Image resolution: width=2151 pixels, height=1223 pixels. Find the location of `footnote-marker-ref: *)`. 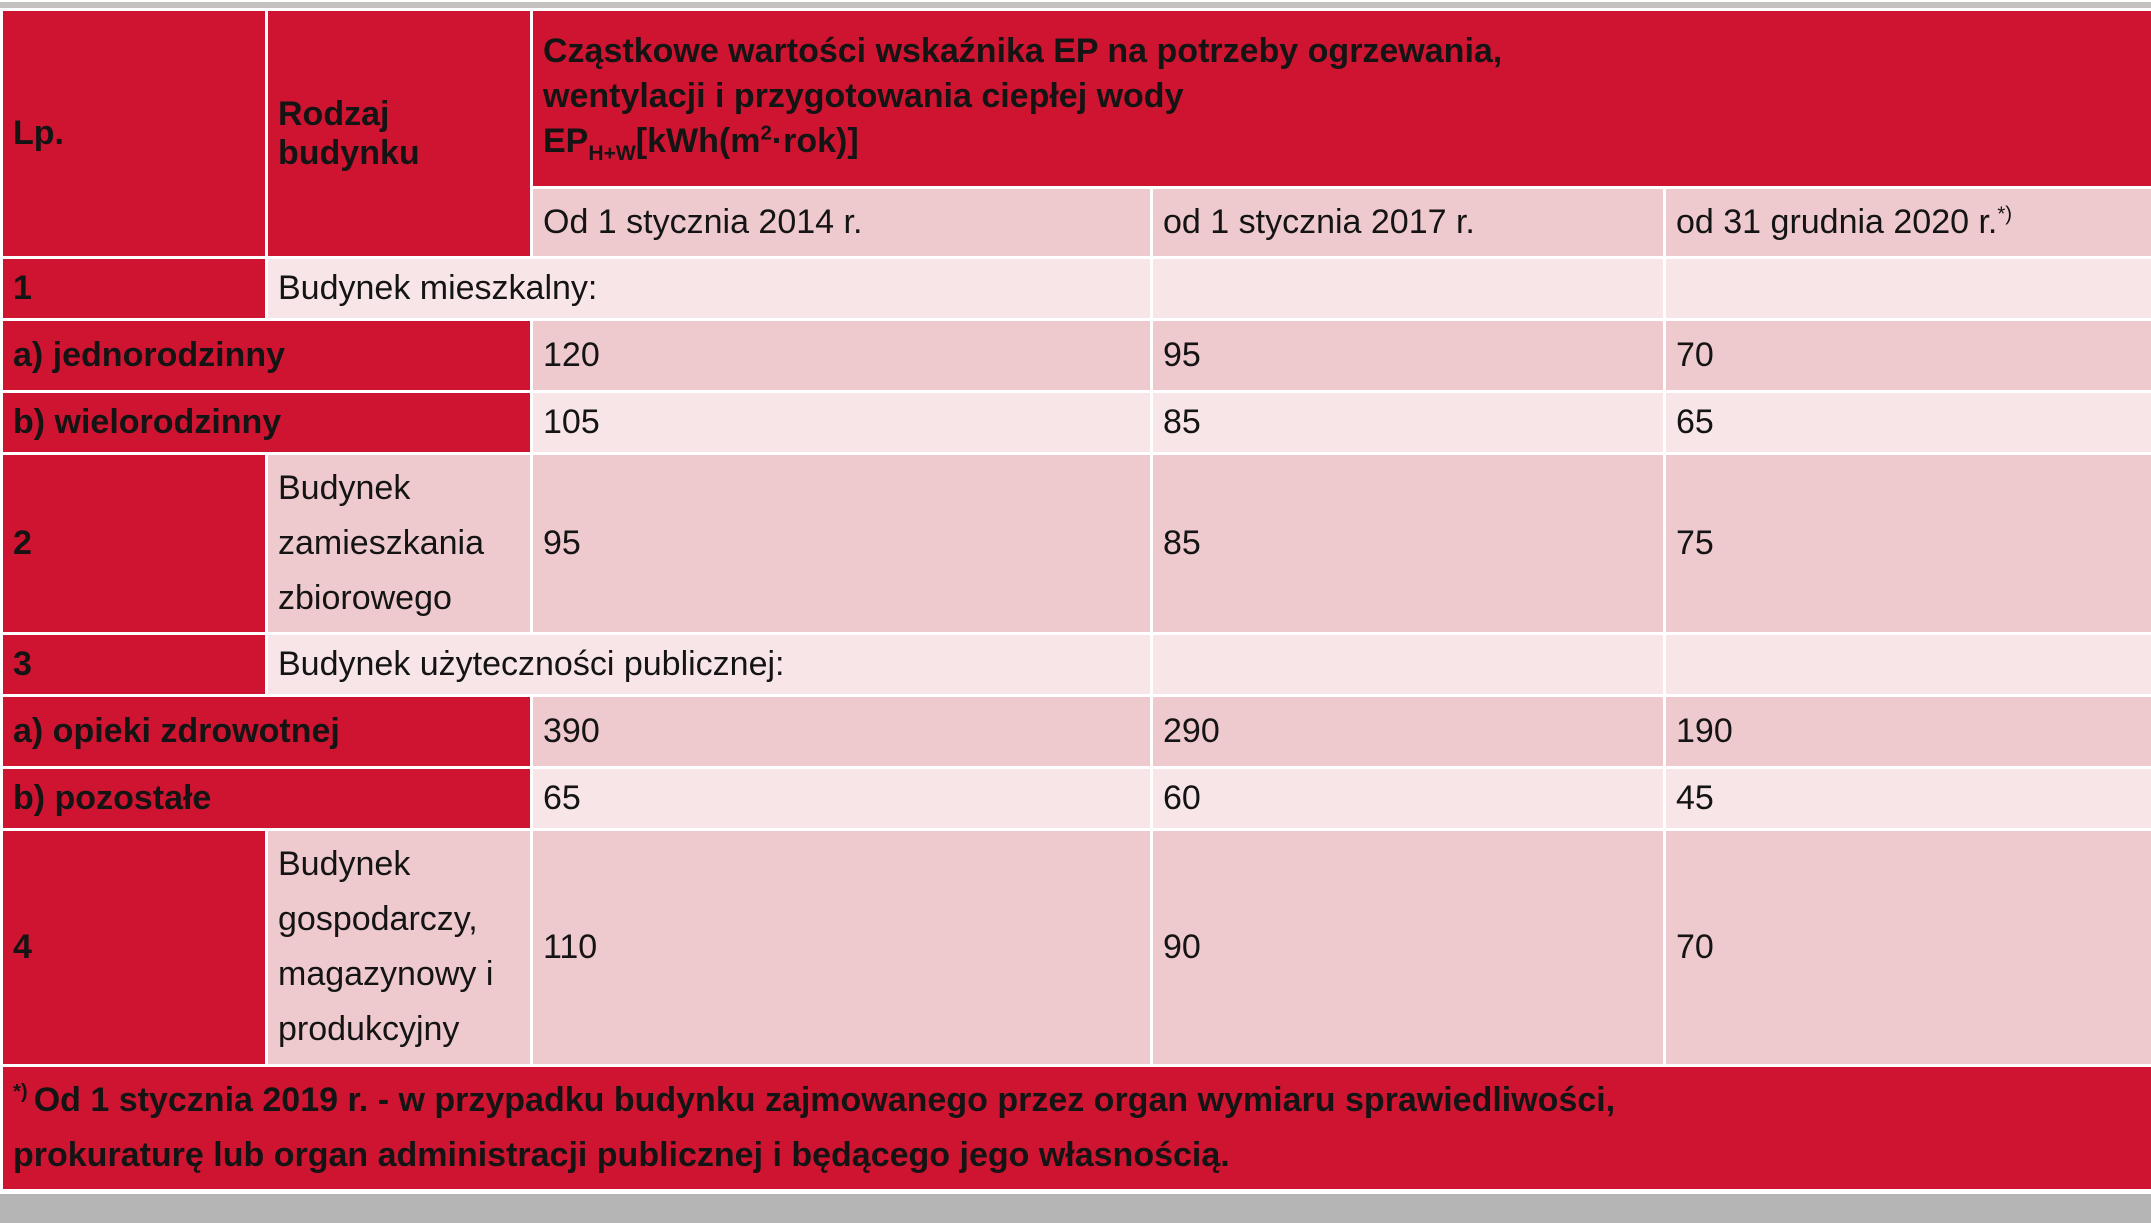

footnote-marker-ref: *) is located at coordinates (2005, 214).